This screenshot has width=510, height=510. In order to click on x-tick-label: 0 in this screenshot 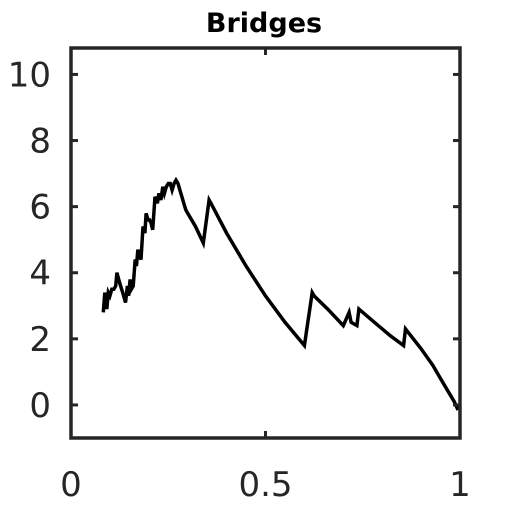, I will do `click(71, 485)`.